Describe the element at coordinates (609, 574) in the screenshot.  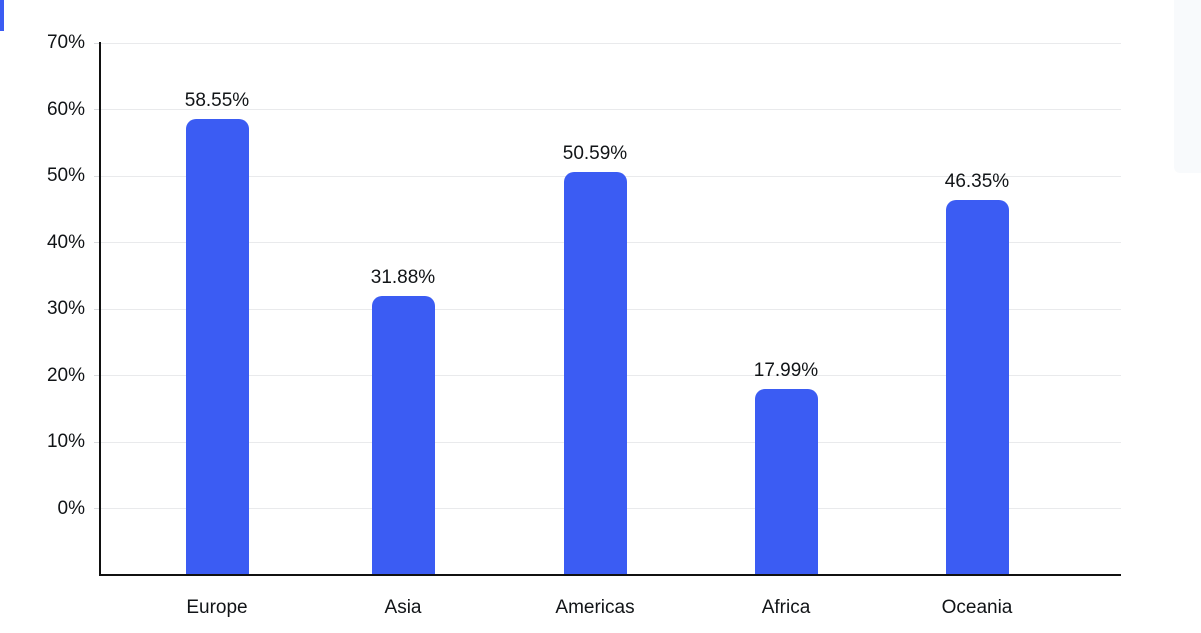
I see `x-axis-line` at that location.